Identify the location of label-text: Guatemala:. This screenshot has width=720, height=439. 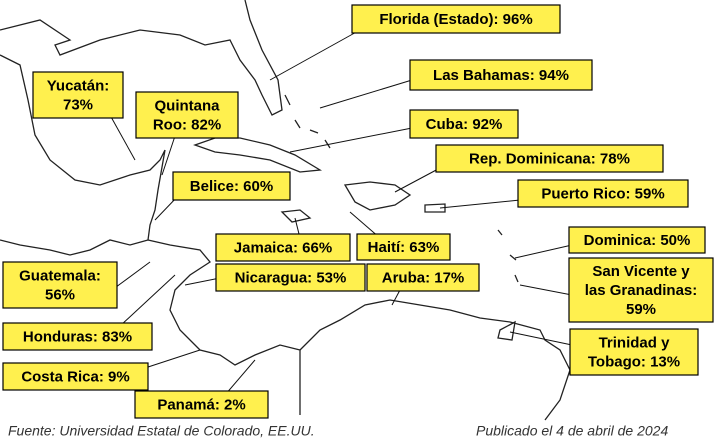
(60, 275).